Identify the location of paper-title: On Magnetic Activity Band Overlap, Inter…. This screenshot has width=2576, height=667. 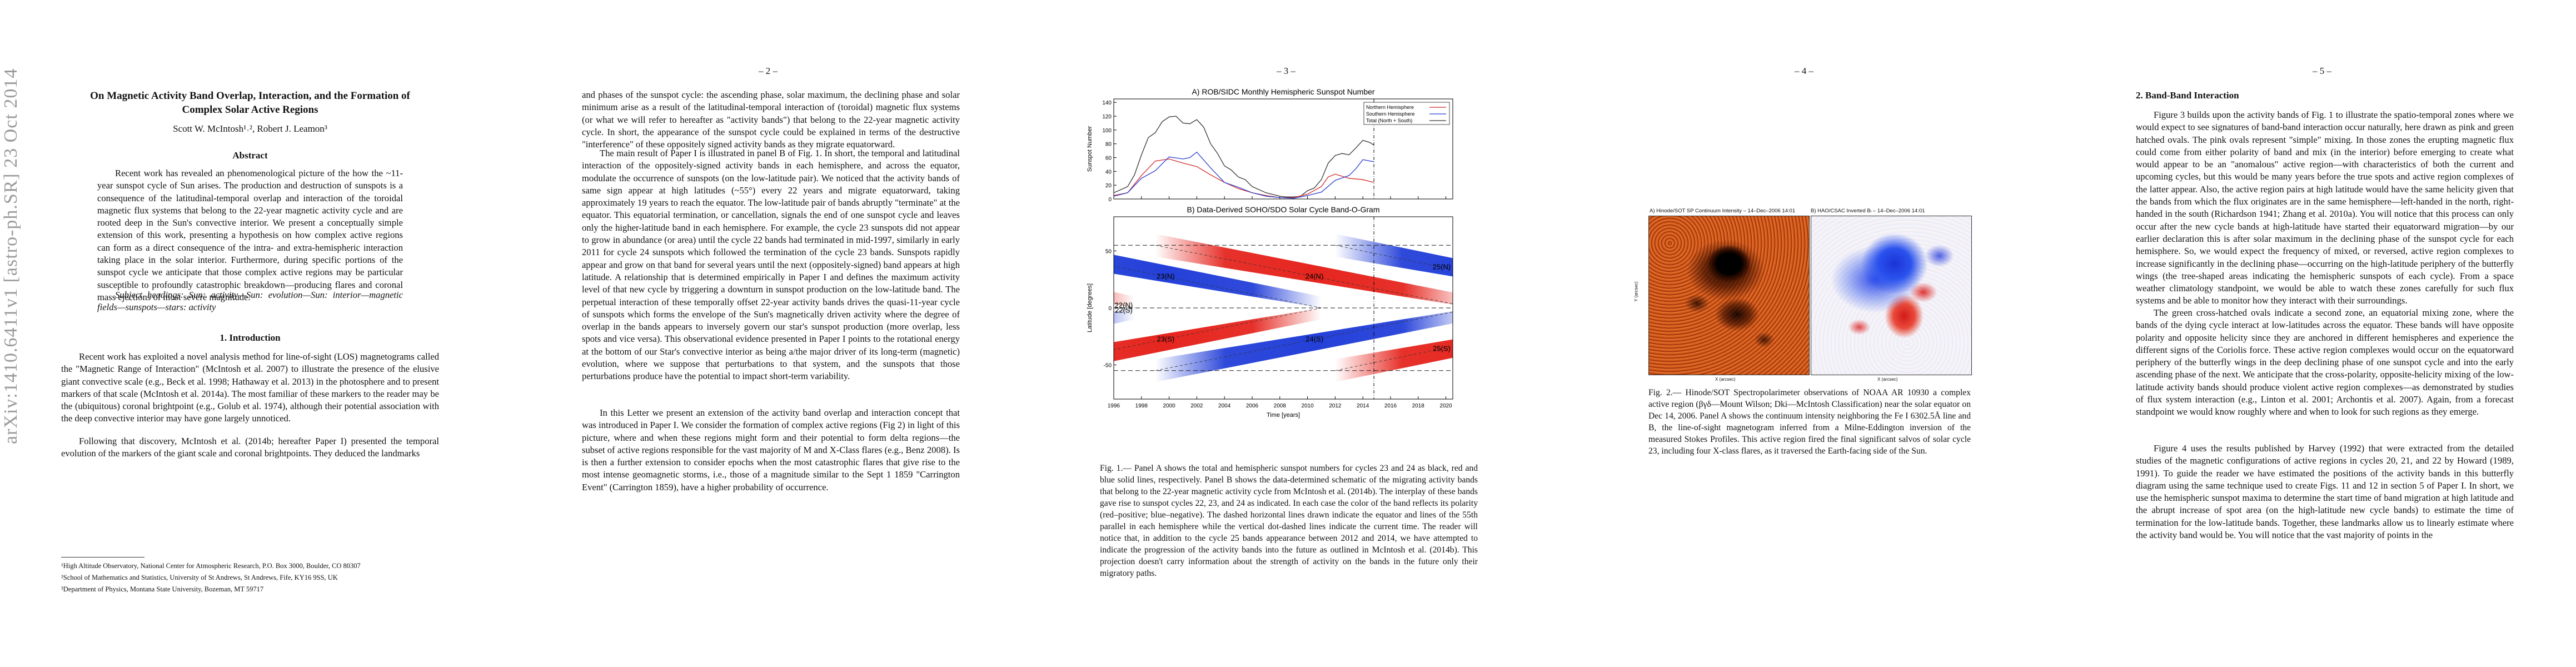
(250, 103).